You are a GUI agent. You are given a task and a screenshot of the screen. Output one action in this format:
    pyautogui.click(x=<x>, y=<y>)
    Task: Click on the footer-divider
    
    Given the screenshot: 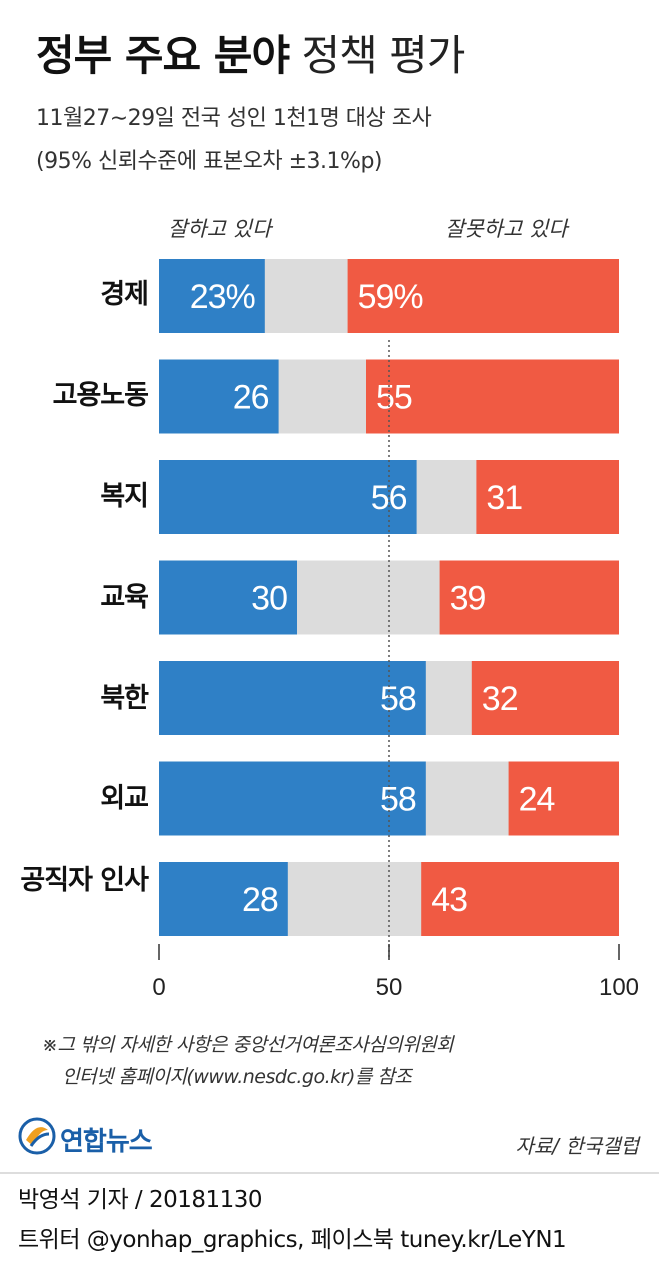 What is the action you would take?
    pyautogui.click(x=329, y=1173)
    